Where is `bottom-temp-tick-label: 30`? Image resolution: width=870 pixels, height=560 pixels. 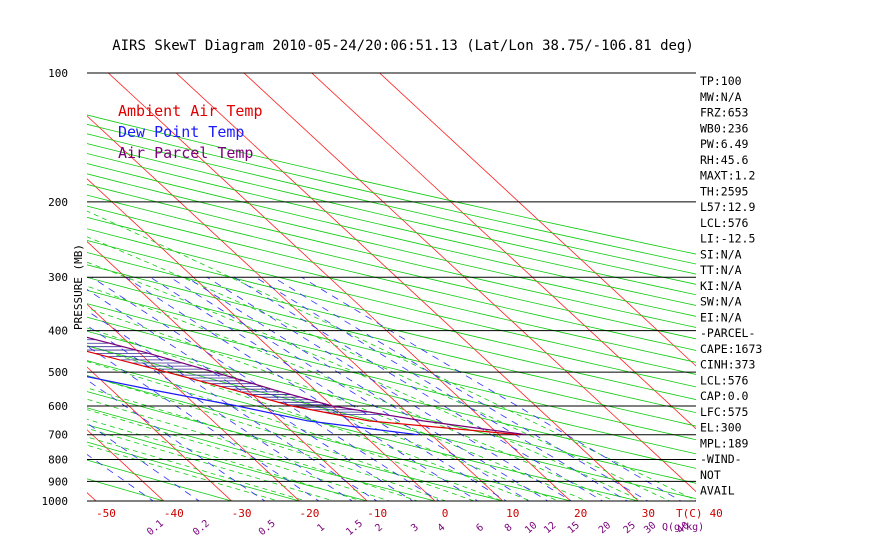 bottom-temp-tick-label: 30 is located at coordinates (648, 513).